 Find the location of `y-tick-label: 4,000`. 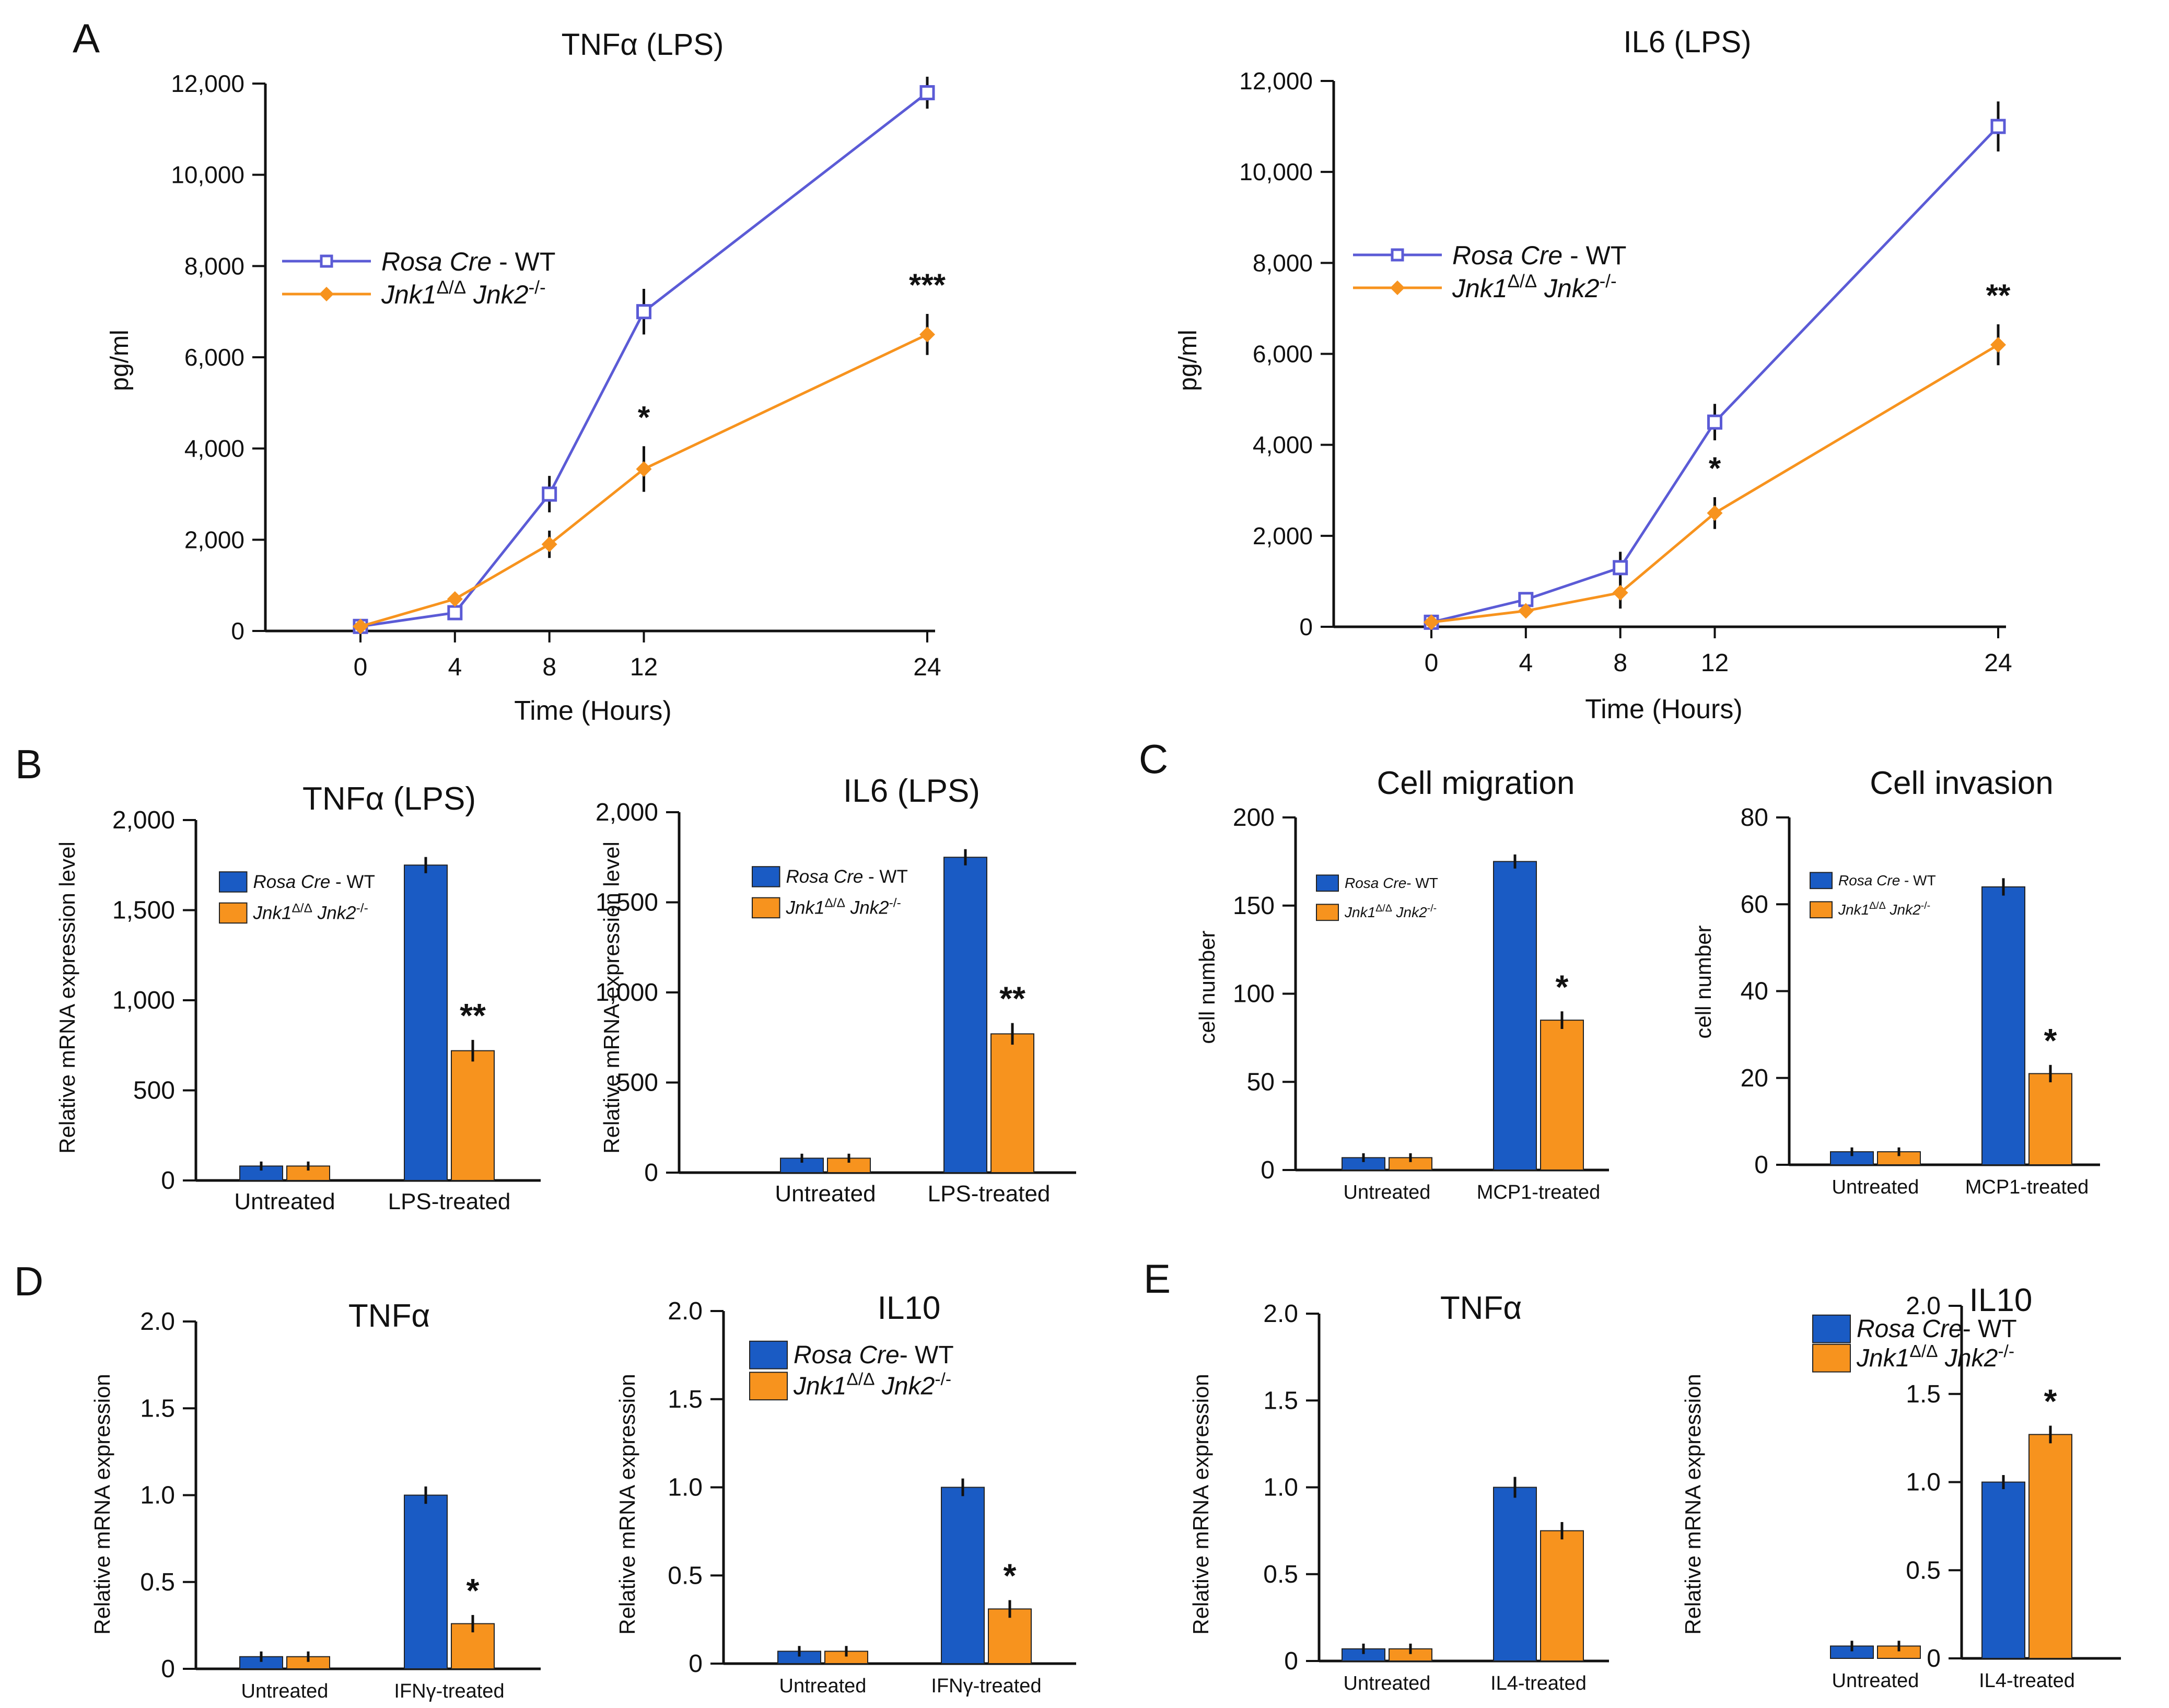

y-tick-label: 4,000 is located at coordinates (1283, 445).